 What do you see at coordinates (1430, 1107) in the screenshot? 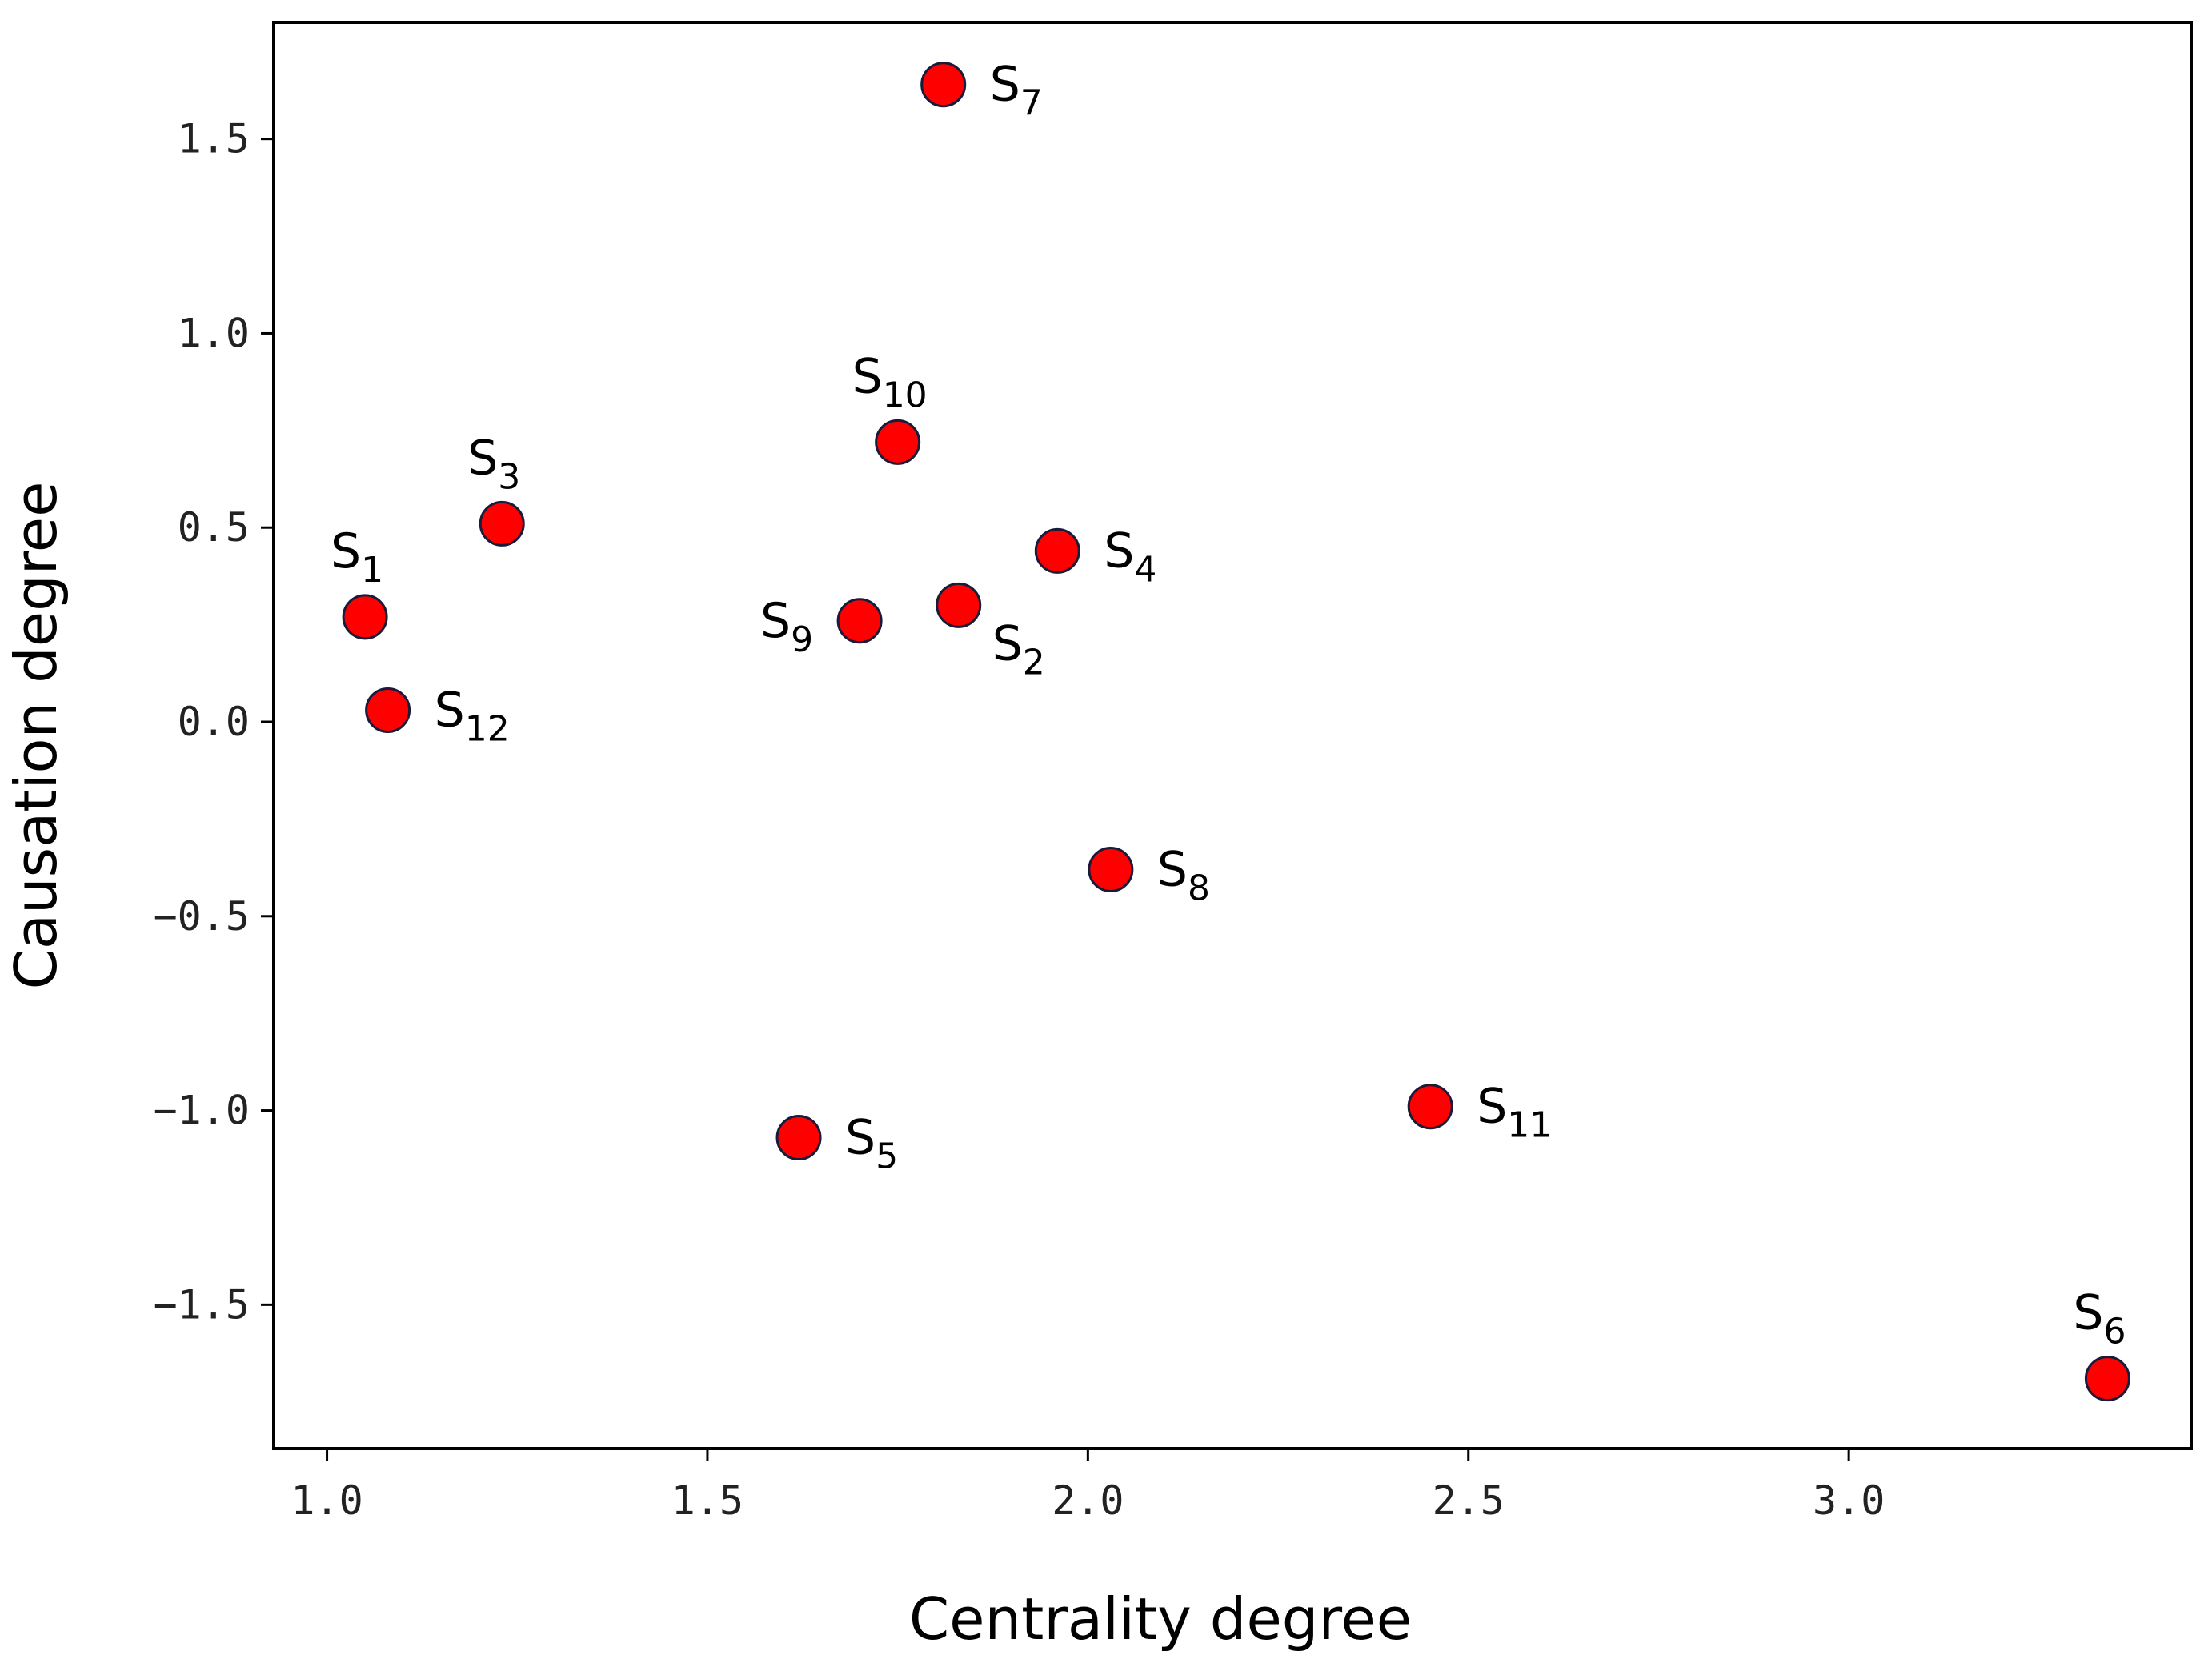
I see `data-point-s11` at bounding box center [1430, 1107].